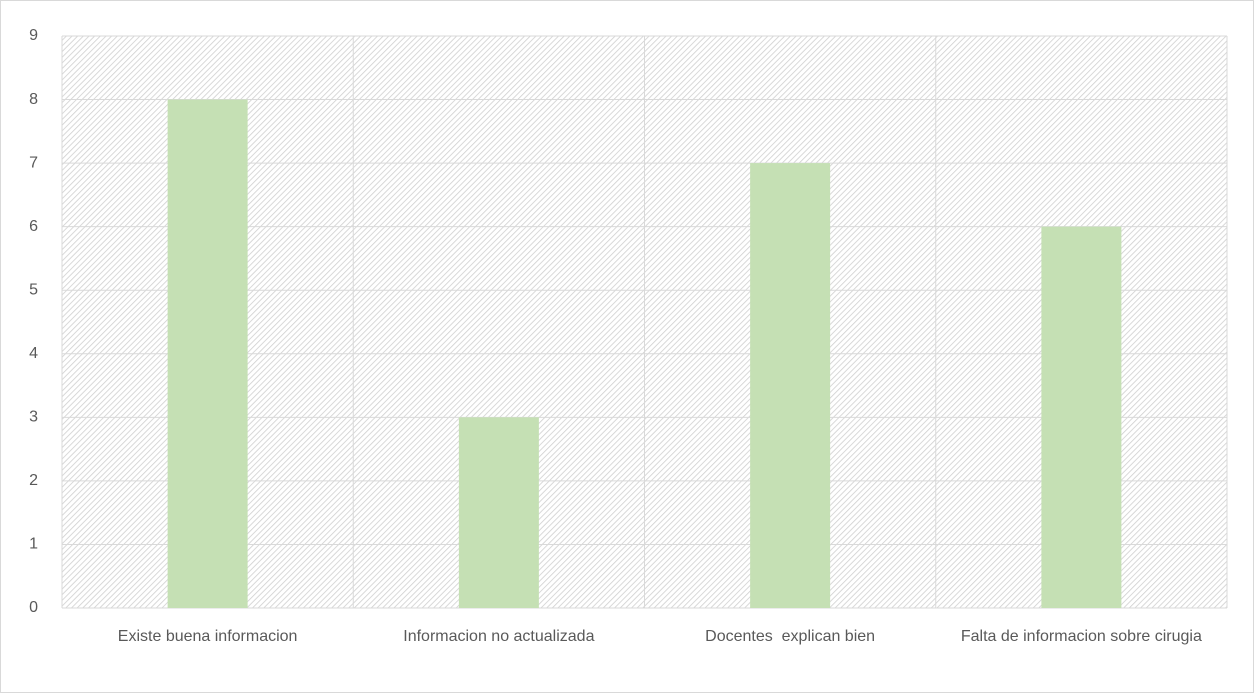  What do you see at coordinates (33, 544) in the screenshot?
I see `y-tick-label: 1` at bounding box center [33, 544].